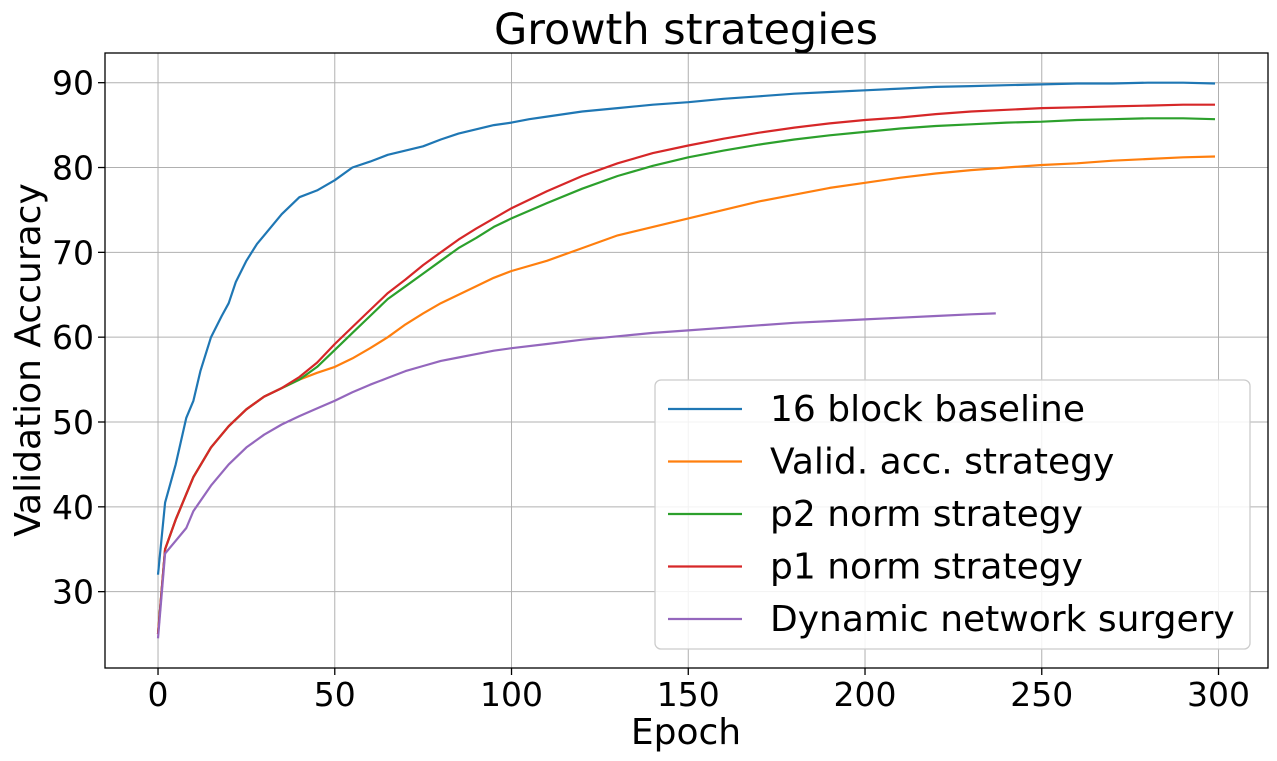  Describe the element at coordinates (73, 83) in the screenshot. I see `y-tick-label: 90` at that location.